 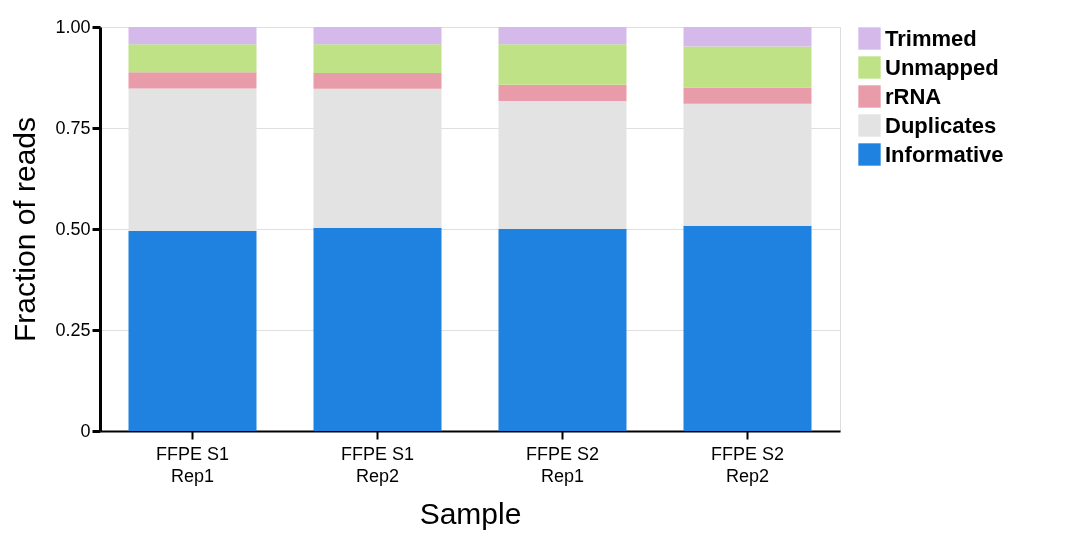 What do you see at coordinates (85, 430) in the screenshot?
I see `y-tick-label: 0` at bounding box center [85, 430].